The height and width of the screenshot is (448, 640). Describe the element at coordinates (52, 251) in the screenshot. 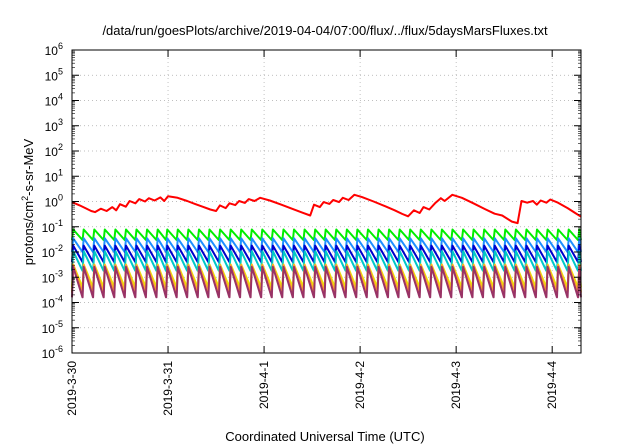

I see `y-tick-label: 10⁻²` at that location.